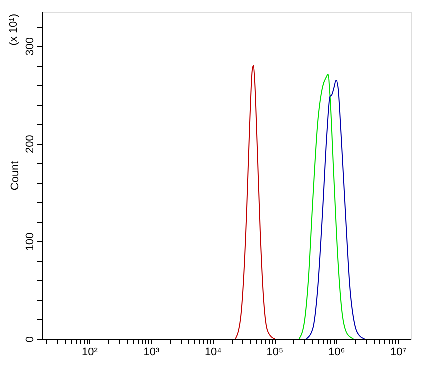  Describe the element at coordinates (275, 352) in the screenshot. I see `x-tick-label: 10⁵` at that location.